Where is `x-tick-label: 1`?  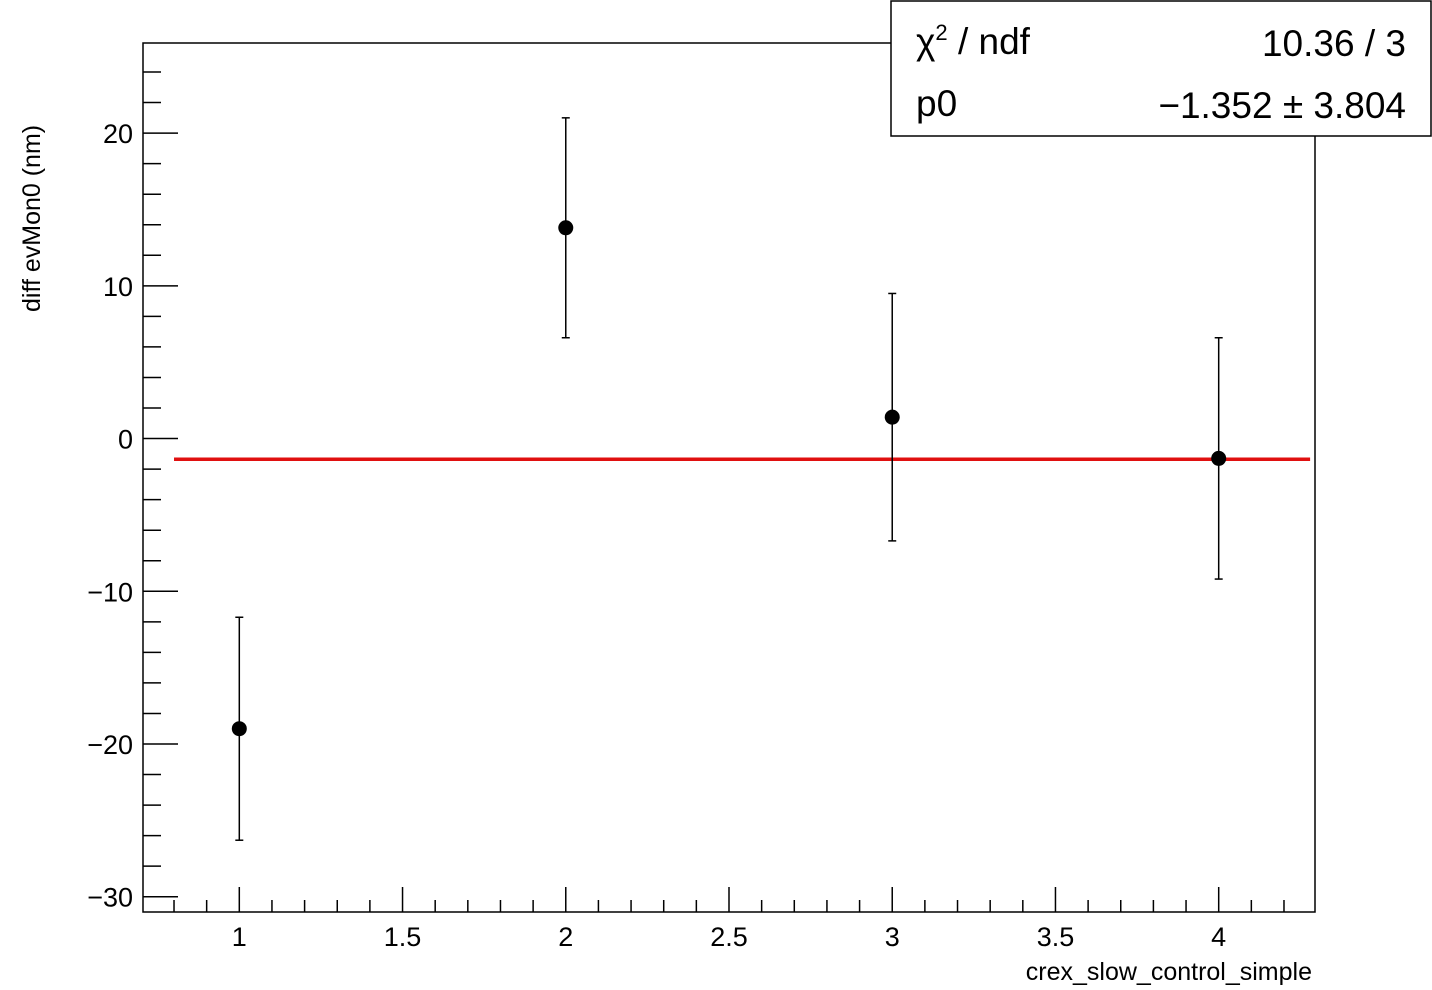 x-tick-label: 1 is located at coordinates (239, 937).